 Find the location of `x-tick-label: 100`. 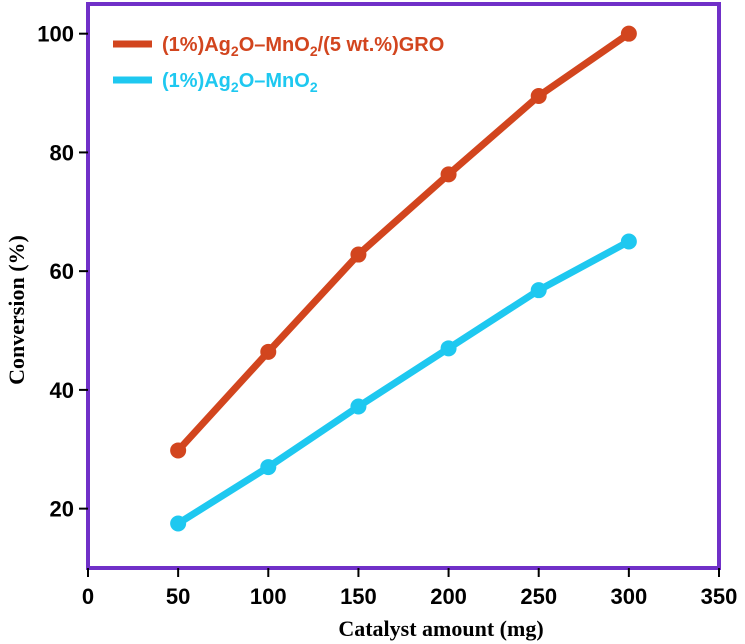

x-tick-label: 100 is located at coordinates (268, 596).